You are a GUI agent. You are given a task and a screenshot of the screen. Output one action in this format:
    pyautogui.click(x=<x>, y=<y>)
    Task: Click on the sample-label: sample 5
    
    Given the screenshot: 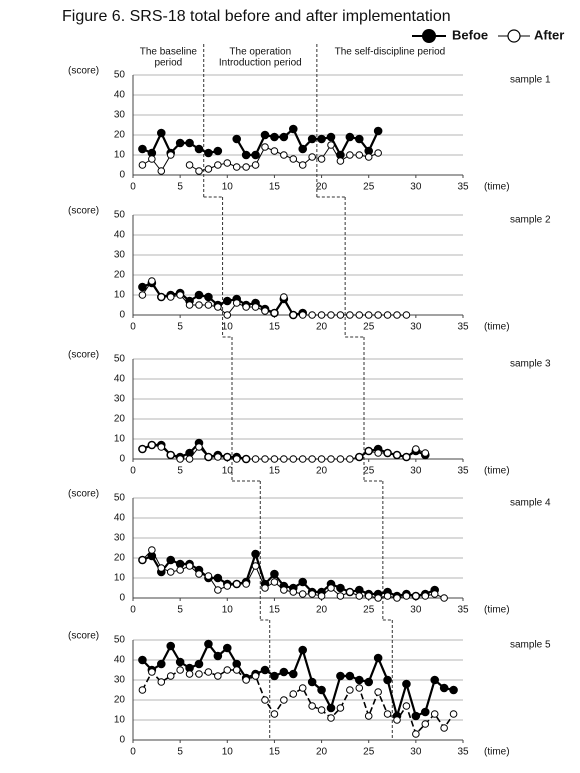 What is the action you would take?
    pyautogui.click(x=530, y=645)
    